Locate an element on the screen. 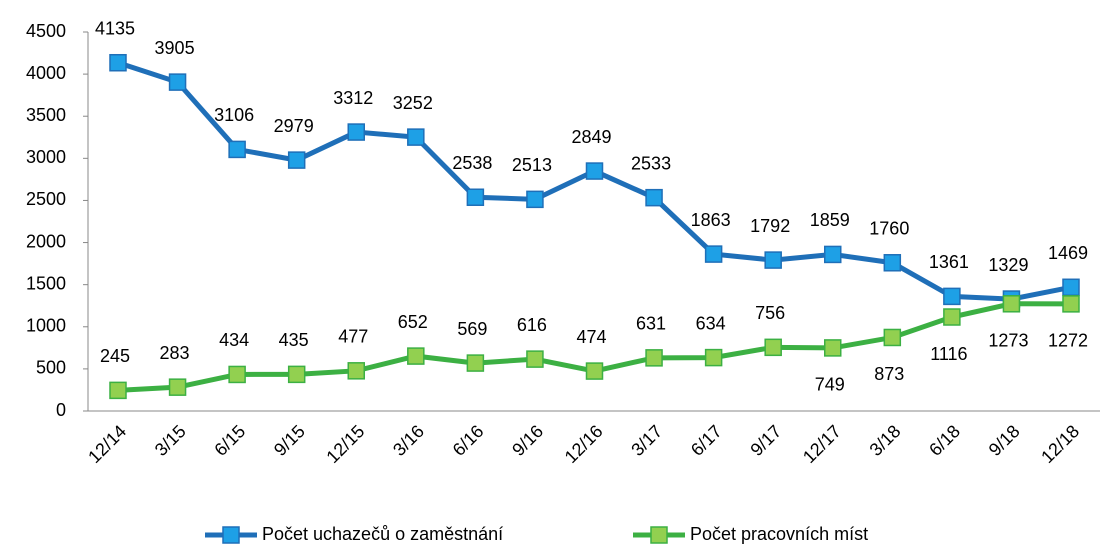 The image size is (1101, 548). data-label: 1272 is located at coordinates (1068, 341).